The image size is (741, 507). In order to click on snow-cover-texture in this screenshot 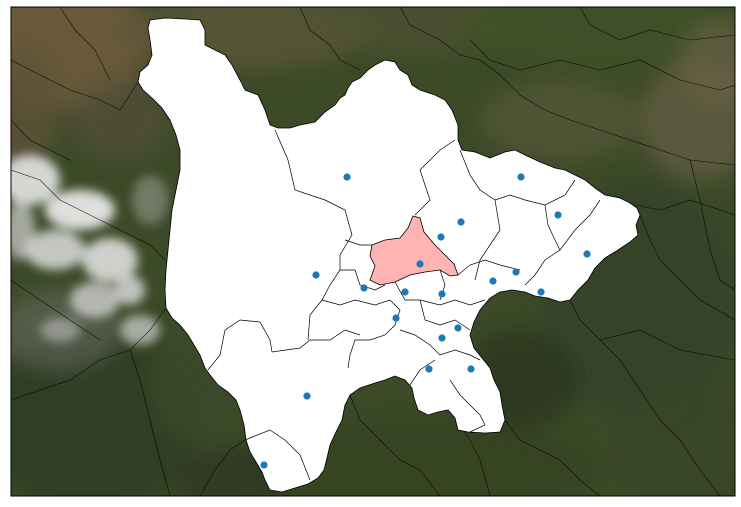, I will do `click(89, 250)`.